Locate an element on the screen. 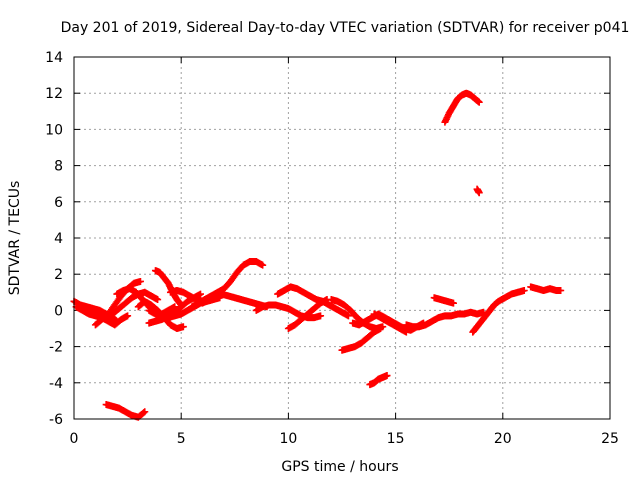 This screenshot has width=640, height=480. series-seg21 is located at coordinates (378, 380).